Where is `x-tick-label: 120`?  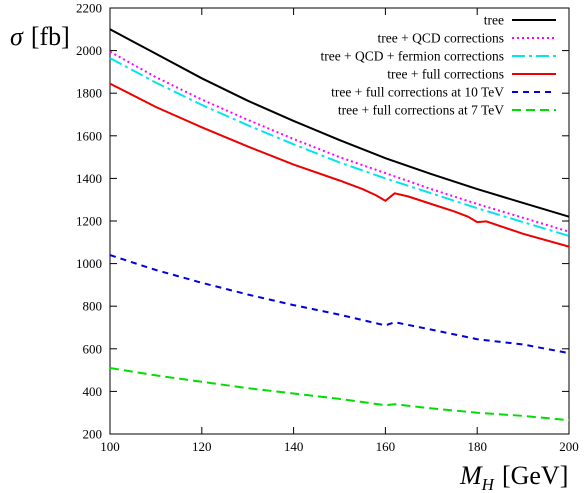 x-tick-label: 120 is located at coordinates (202, 446).